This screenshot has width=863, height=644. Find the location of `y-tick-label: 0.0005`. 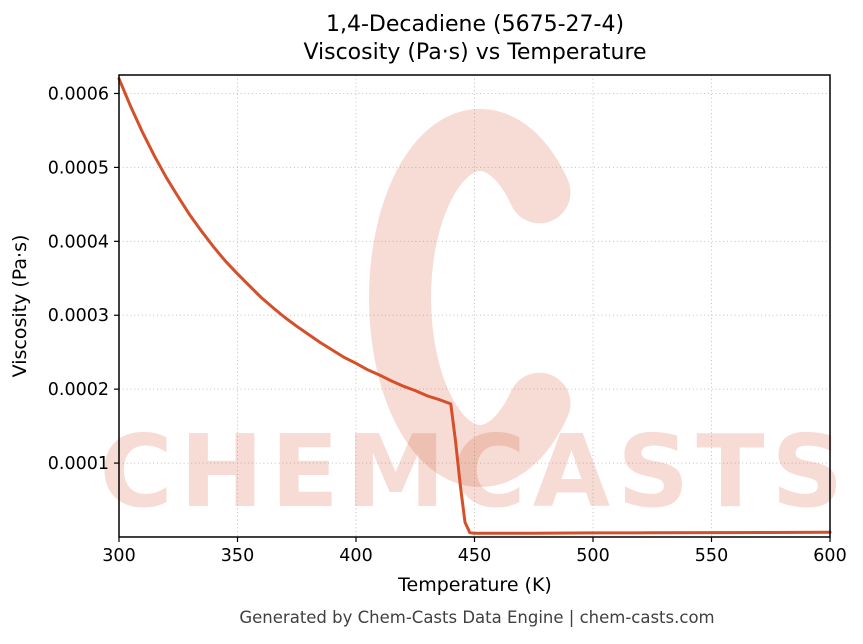

y-tick-label: 0.0005 is located at coordinates (78, 168).